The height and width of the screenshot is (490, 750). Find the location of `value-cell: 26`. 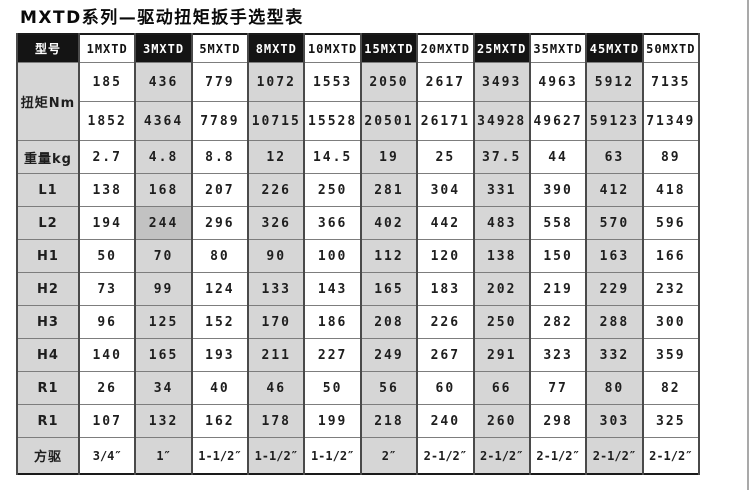

value-cell: 26 is located at coordinates (107, 388).